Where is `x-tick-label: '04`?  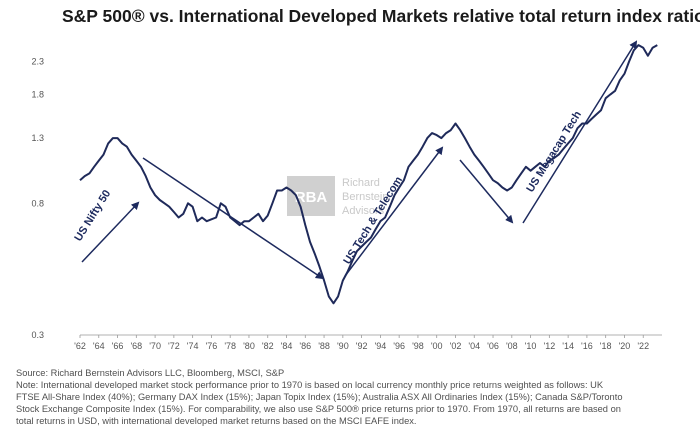
x-tick-label: '04 is located at coordinates (474, 346).